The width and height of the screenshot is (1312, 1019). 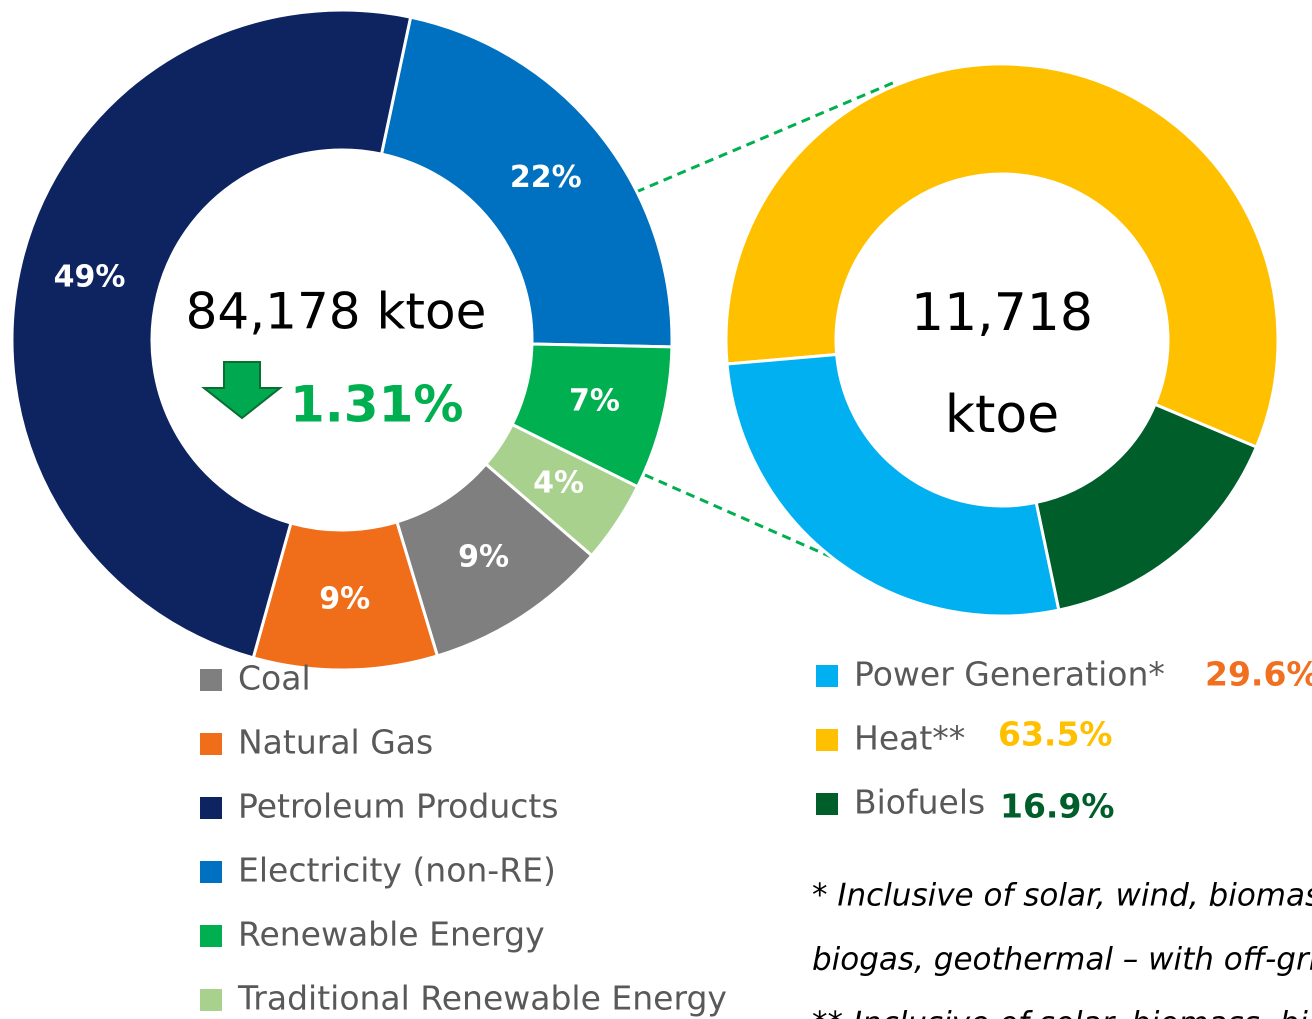 What do you see at coordinates (1258, 674) in the screenshot?
I see `legend-value: 29.6%` at bounding box center [1258, 674].